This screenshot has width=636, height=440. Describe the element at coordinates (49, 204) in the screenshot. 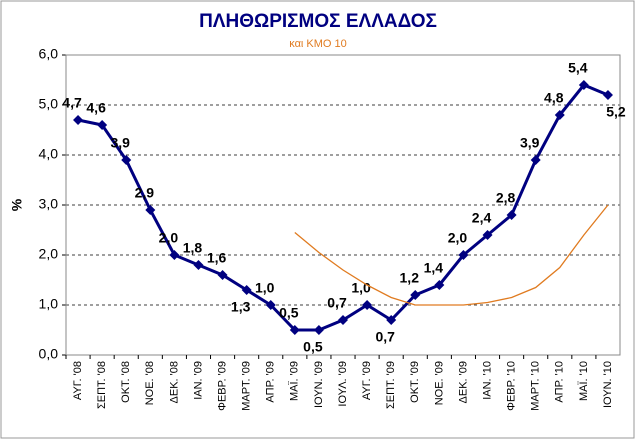

I see `y-tick-label: 3,0` at that location.